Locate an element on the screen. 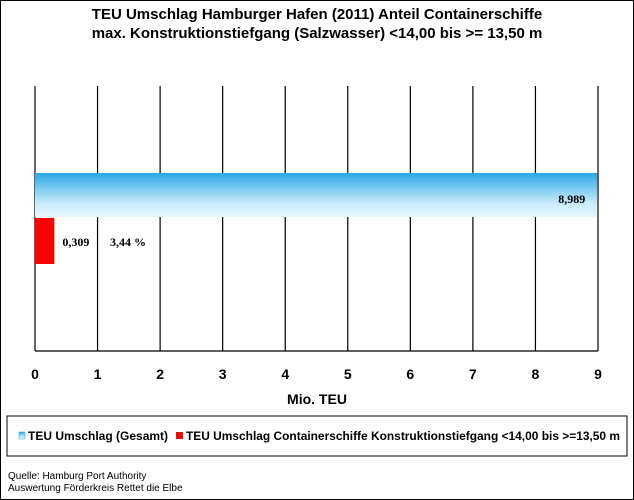  x-axis-title: Mio. TEU is located at coordinates (317, 399).